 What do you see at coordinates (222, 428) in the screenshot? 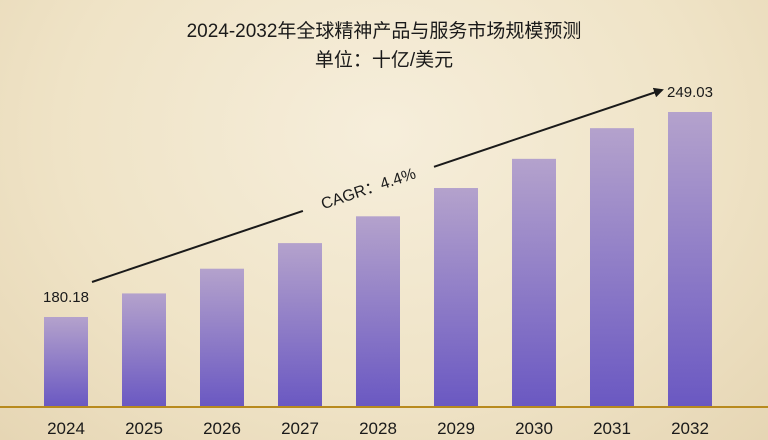
I see `x-tick-label: 2026` at bounding box center [222, 428].